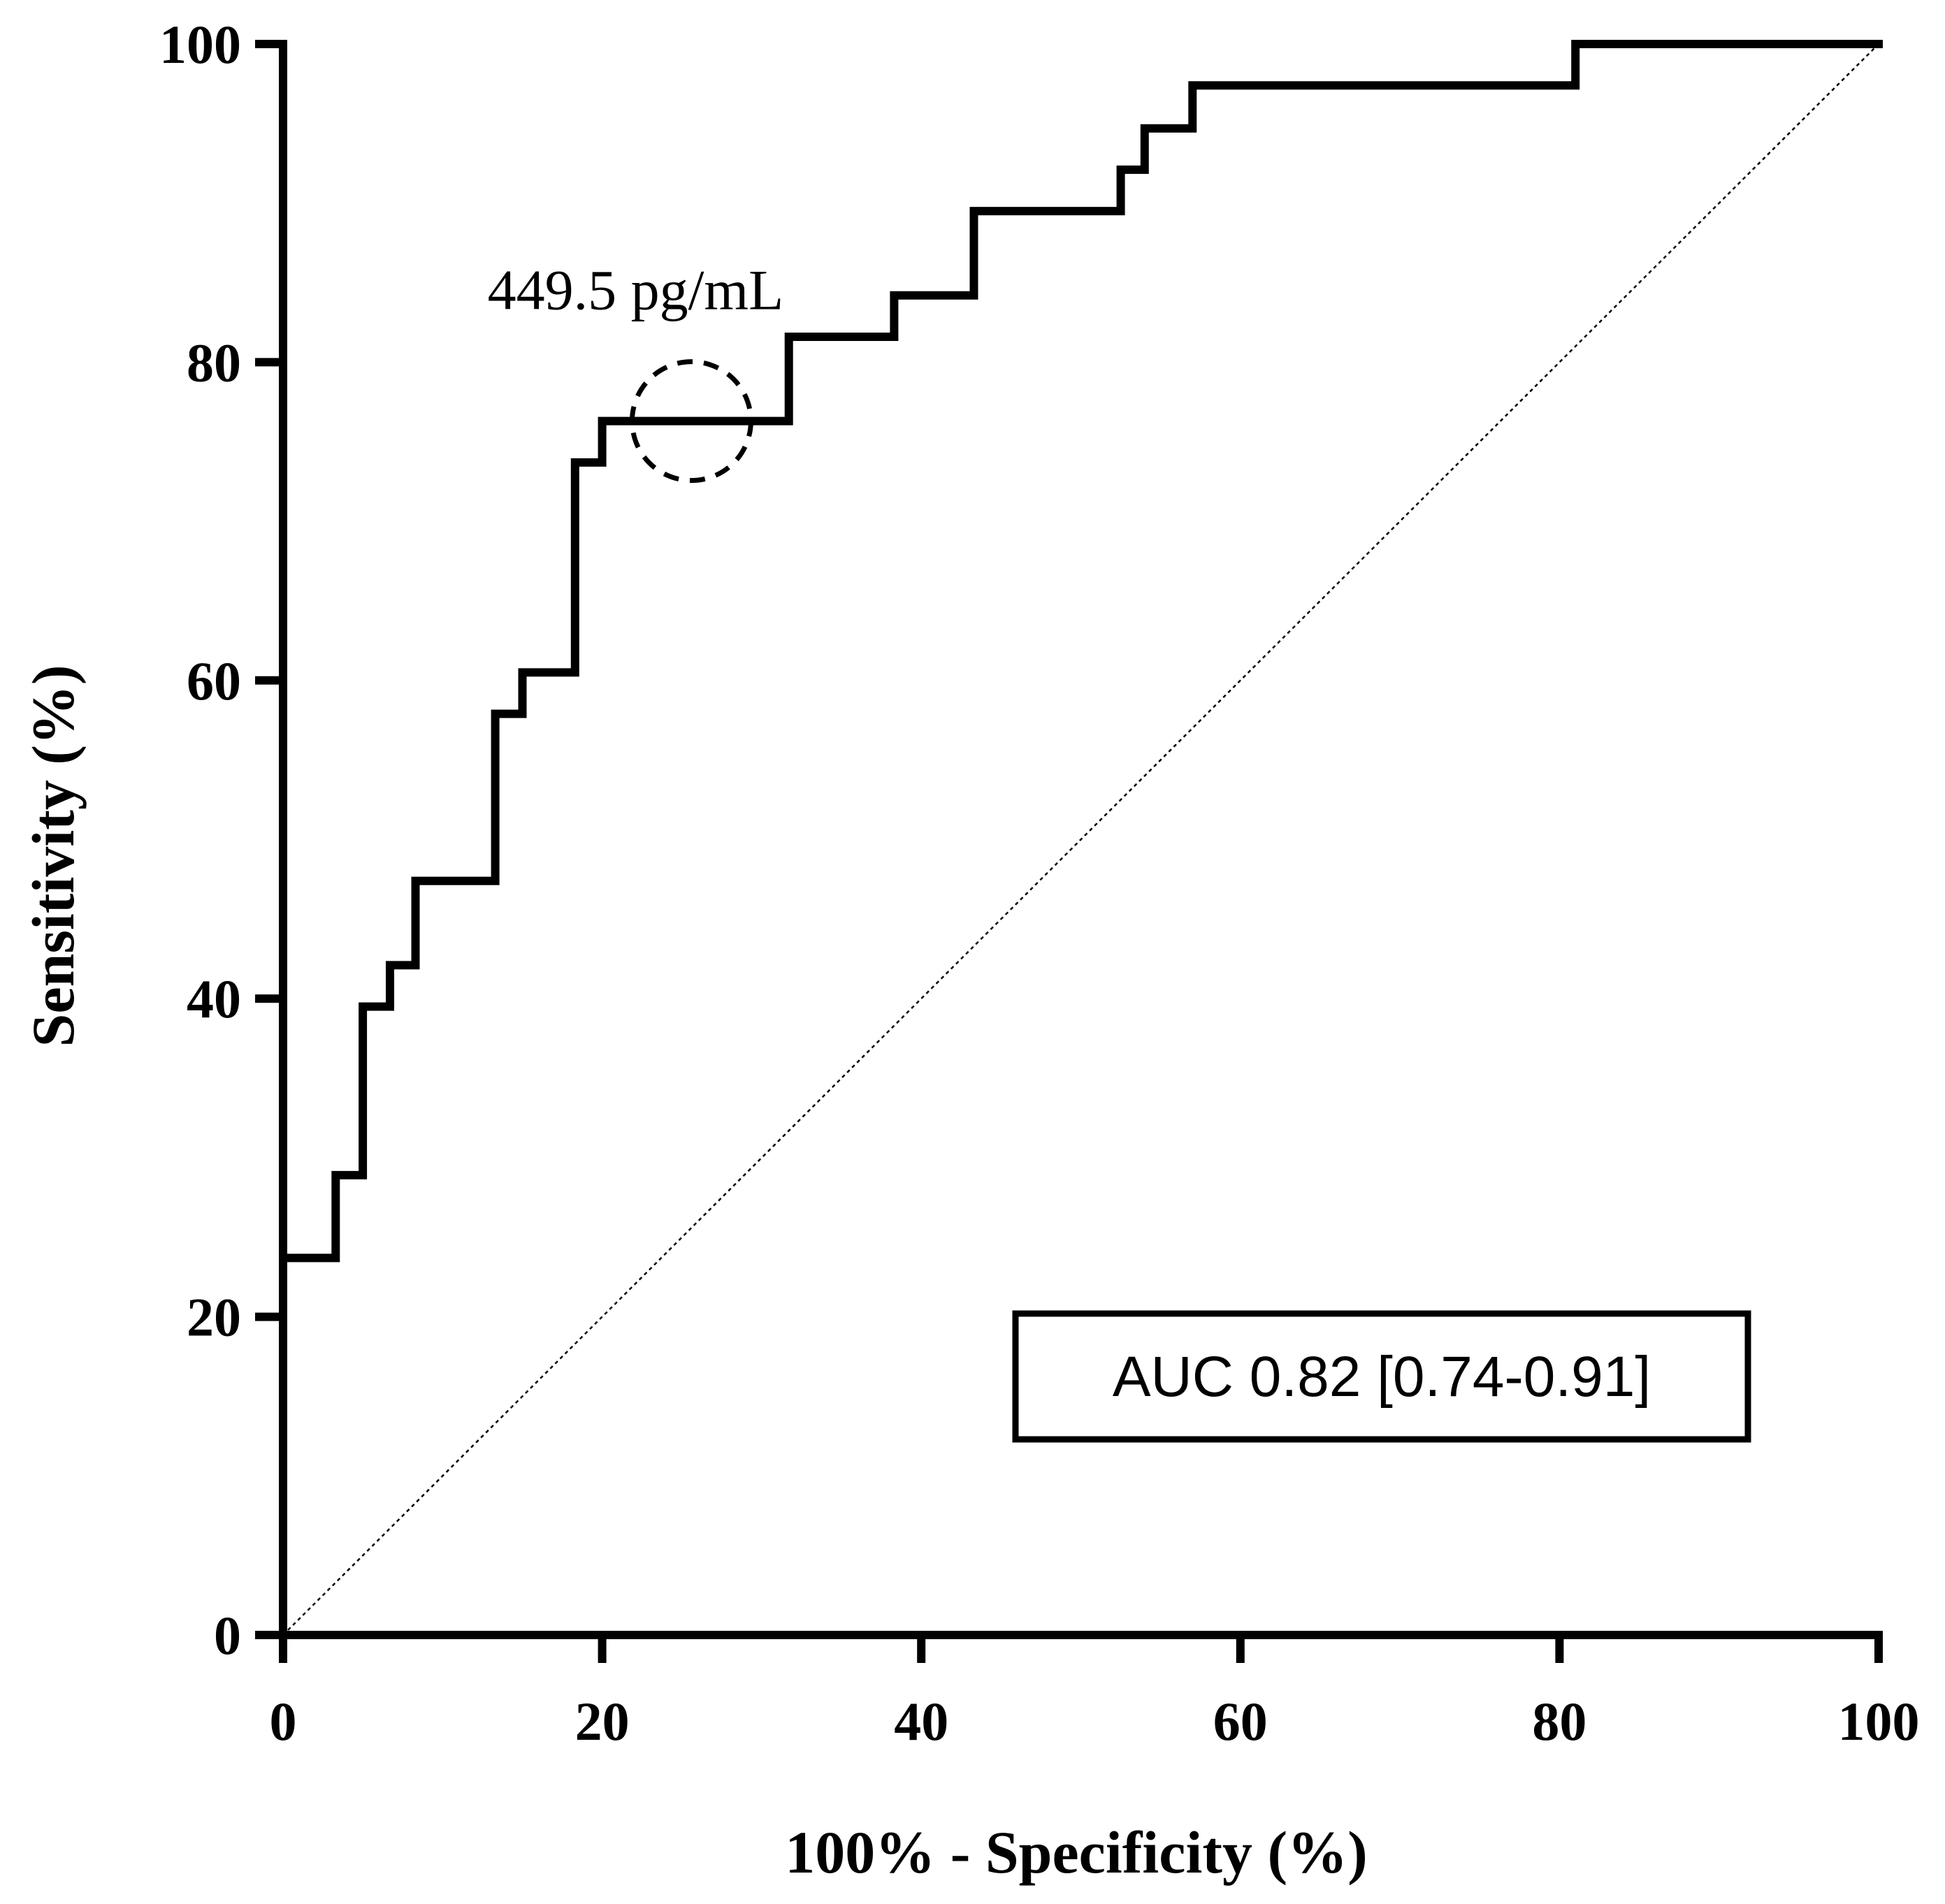 The width and height of the screenshot is (1945, 1904). Describe the element at coordinates (602, 1721) in the screenshot. I see `x-tick-label-20: 20` at that location.